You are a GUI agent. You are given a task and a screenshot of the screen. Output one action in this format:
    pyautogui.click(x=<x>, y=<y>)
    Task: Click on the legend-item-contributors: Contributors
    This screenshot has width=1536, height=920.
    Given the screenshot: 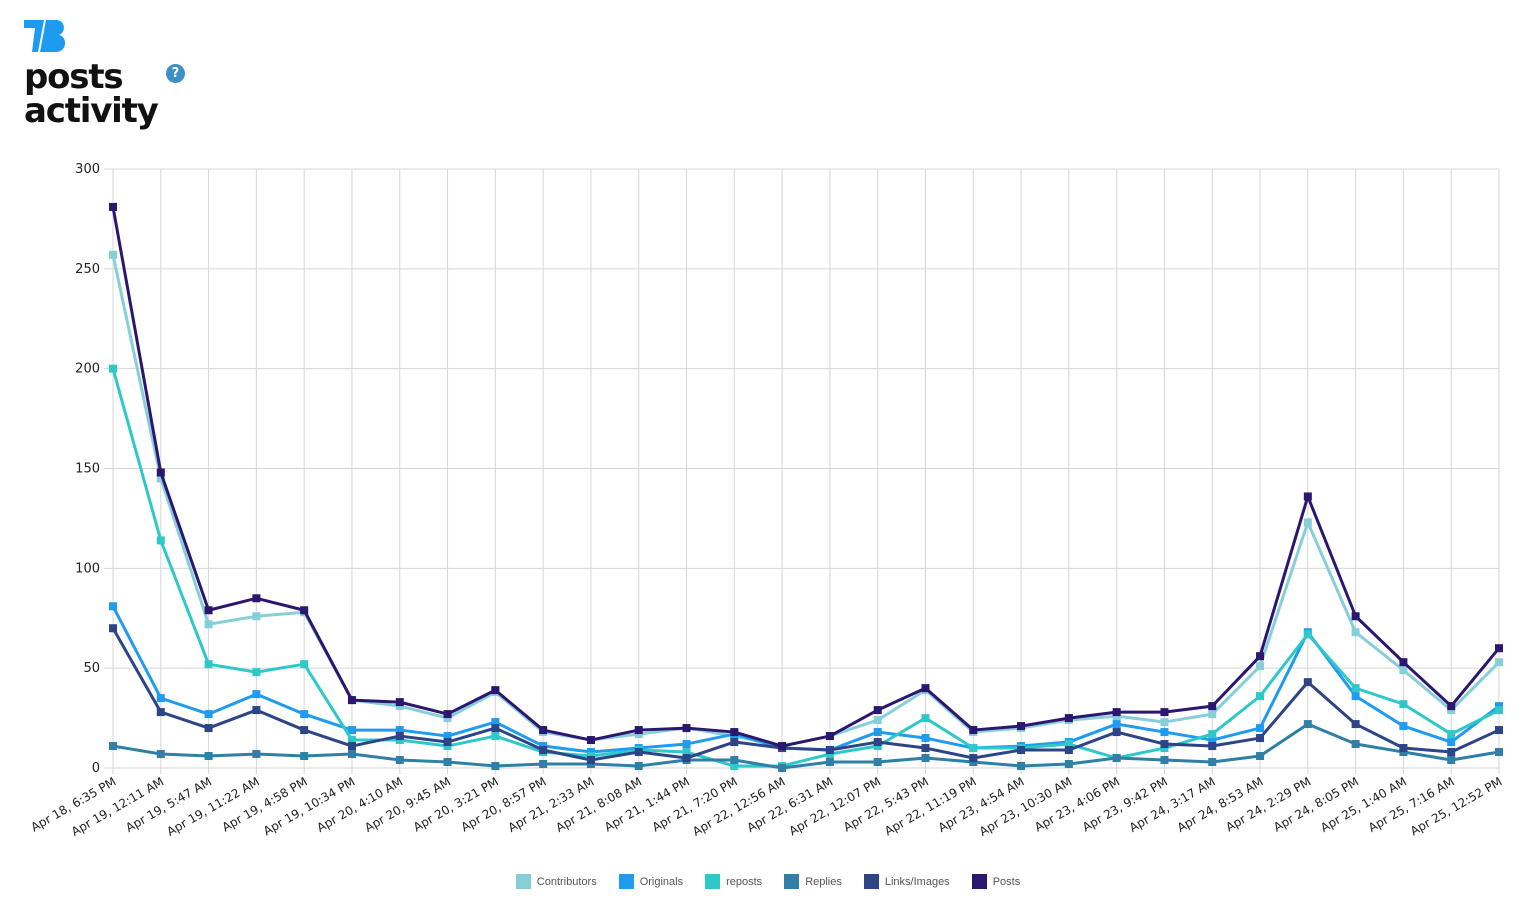 What is the action you would take?
    pyautogui.click(x=556, y=881)
    